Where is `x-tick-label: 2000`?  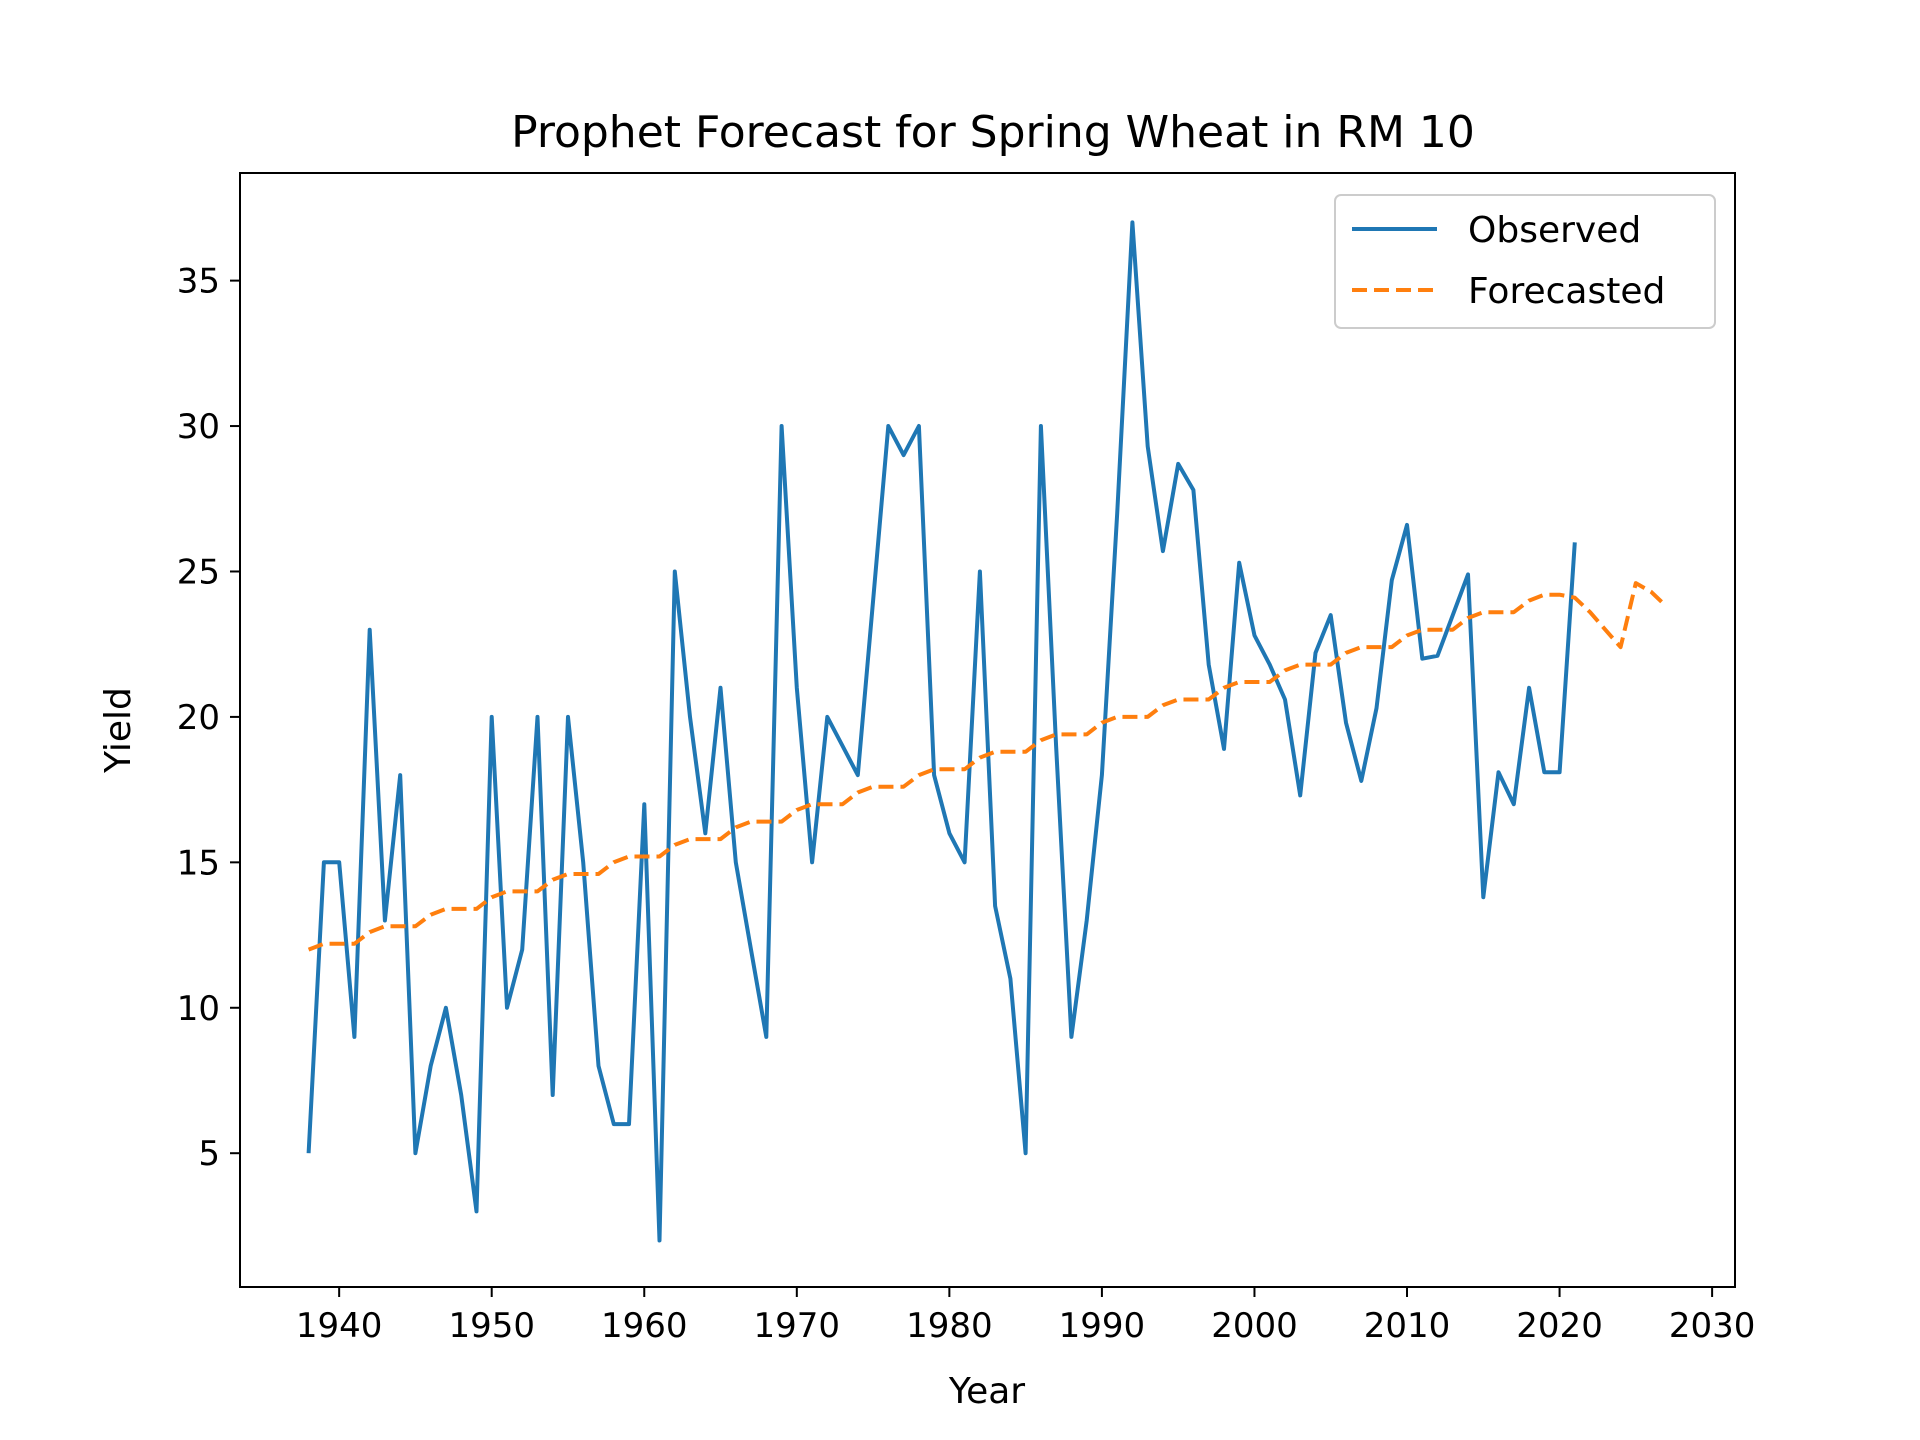
x-tick-label: 2000 is located at coordinates (1254, 1326).